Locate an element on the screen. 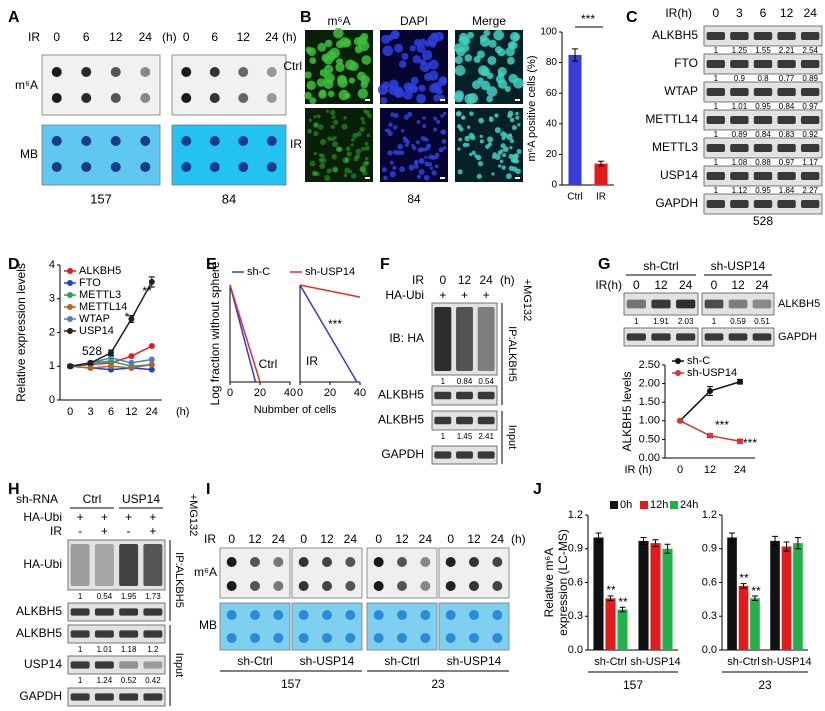 This screenshot has height=711, width=825. row-label: m⁶A is located at coordinates (205, 572).